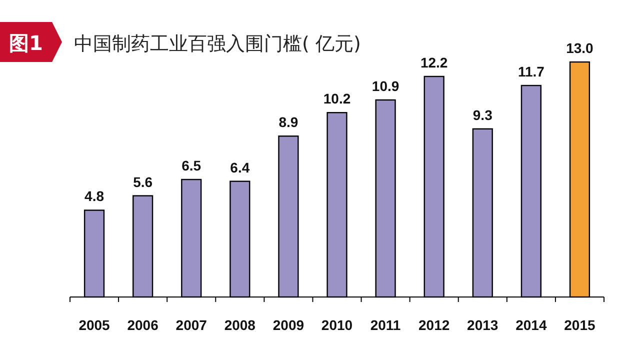 The height and width of the screenshot is (347, 624). What do you see at coordinates (192, 325) in the screenshot?
I see `x-tick-label: 2007` at bounding box center [192, 325].